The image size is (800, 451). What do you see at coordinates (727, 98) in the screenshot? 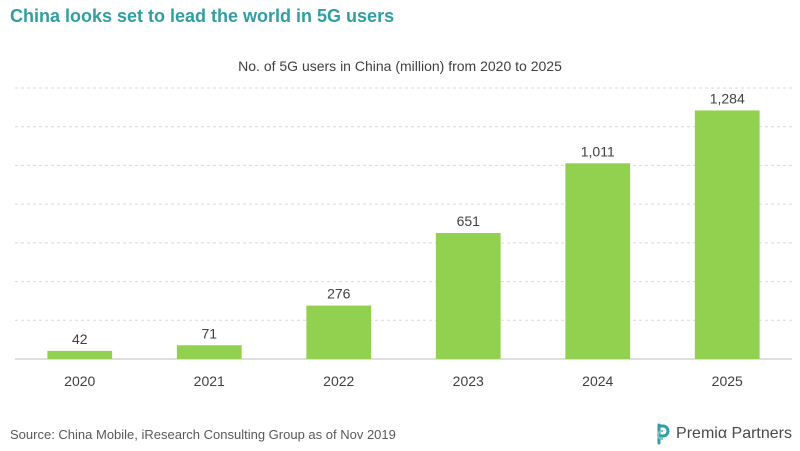
I see `value-label-2025: 1,284` at bounding box center [727, 98].